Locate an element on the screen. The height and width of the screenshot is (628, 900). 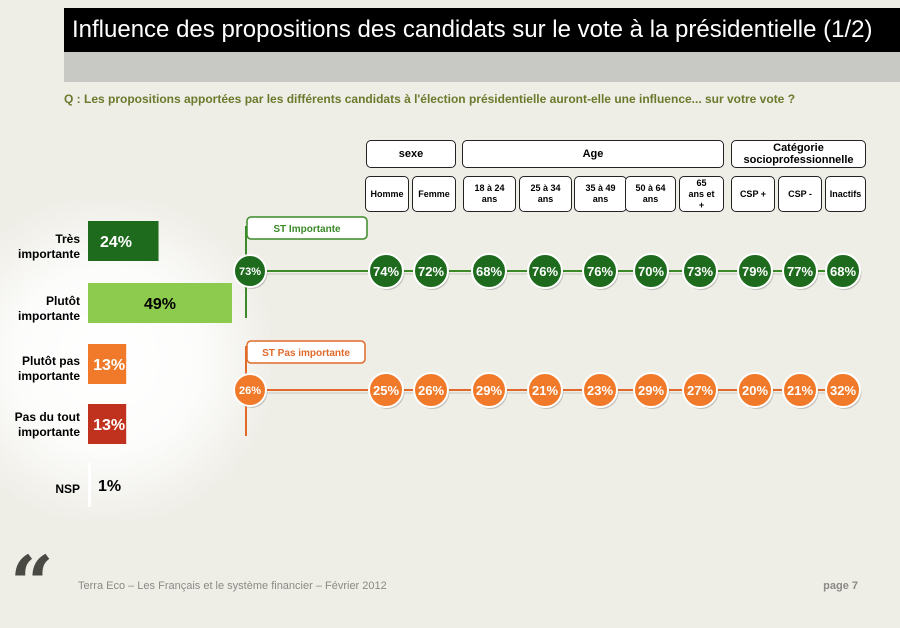
point-label-1-6: 29% is located at coordinates (651, 390).